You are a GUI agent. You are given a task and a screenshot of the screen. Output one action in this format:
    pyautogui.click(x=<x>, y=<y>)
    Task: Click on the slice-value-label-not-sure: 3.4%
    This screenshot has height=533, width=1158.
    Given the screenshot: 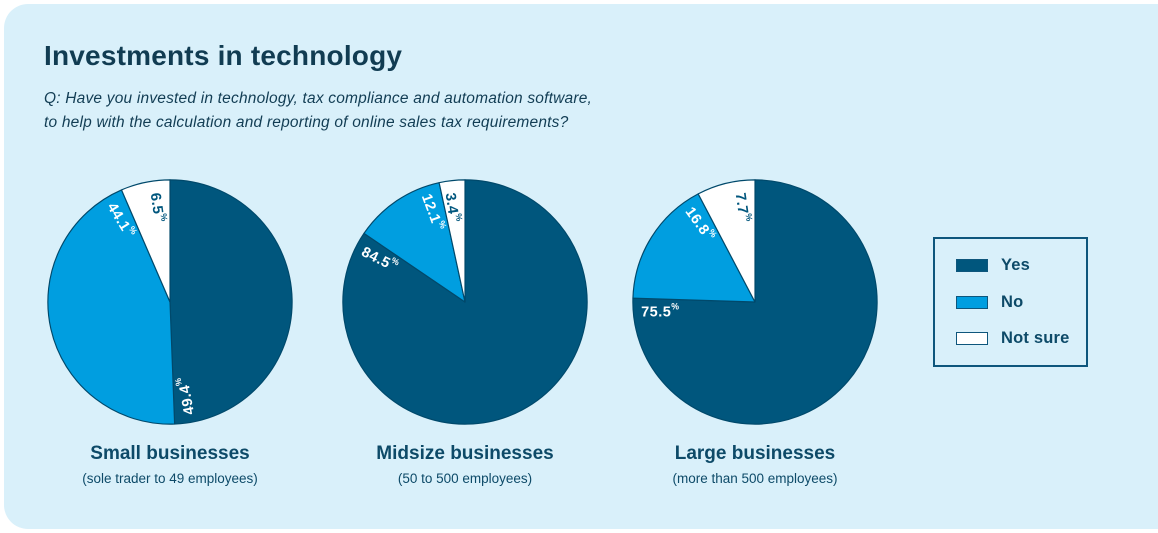 What is the action you would take?
    pyautogui.click(x=453, y=207)
    